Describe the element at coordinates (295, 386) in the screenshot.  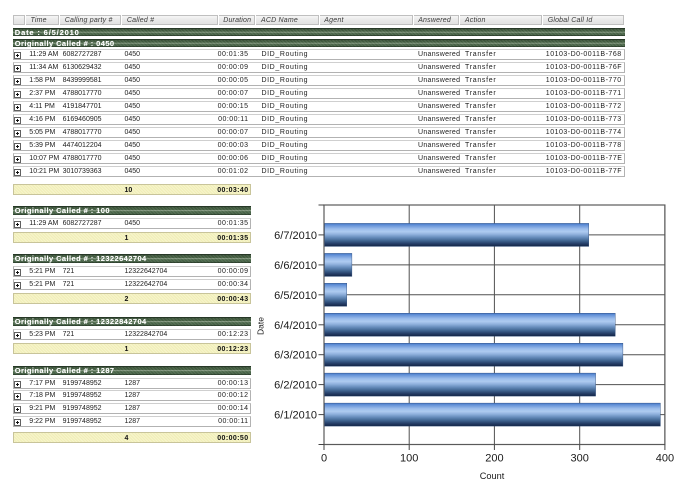
I see `svg-text: 6/2/2010` at that location.